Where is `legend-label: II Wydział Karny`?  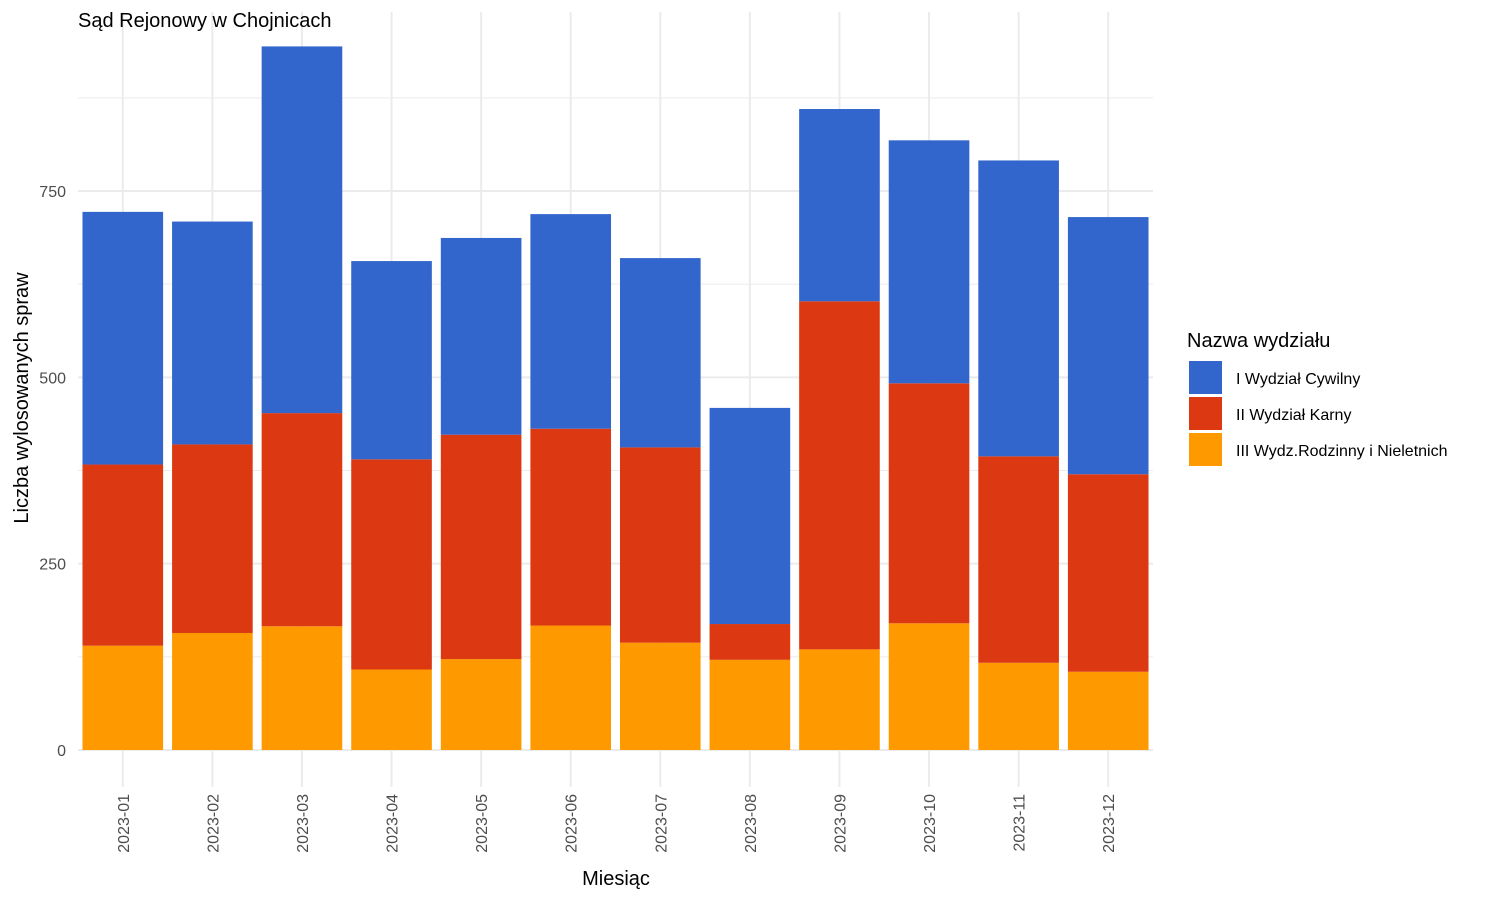
legend-label: II Wydział Karny is located at coordinates (1293, 415).